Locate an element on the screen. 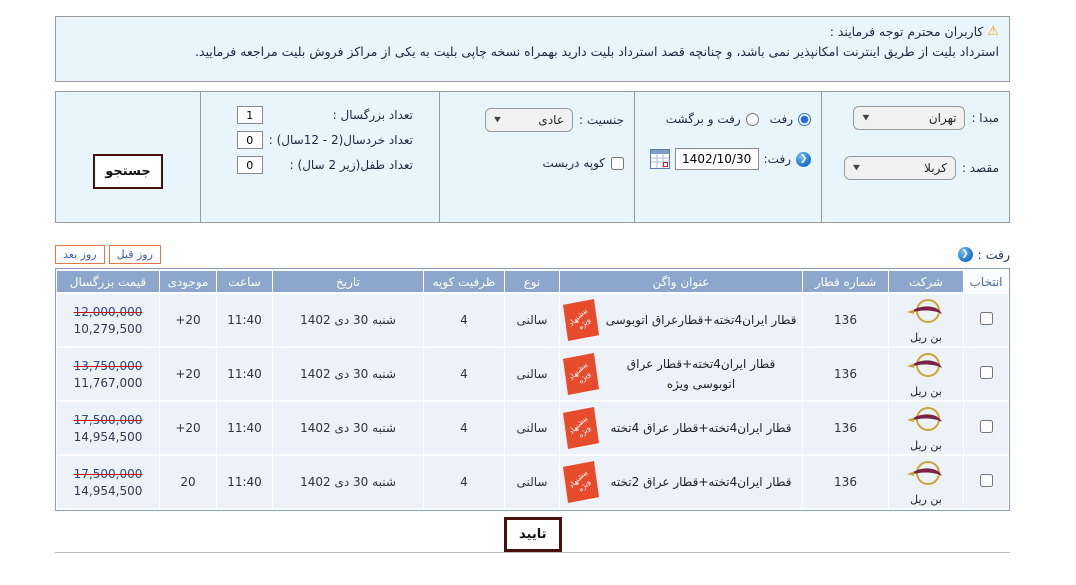  col-date: تاریخ is located at coordinates (348, 281).